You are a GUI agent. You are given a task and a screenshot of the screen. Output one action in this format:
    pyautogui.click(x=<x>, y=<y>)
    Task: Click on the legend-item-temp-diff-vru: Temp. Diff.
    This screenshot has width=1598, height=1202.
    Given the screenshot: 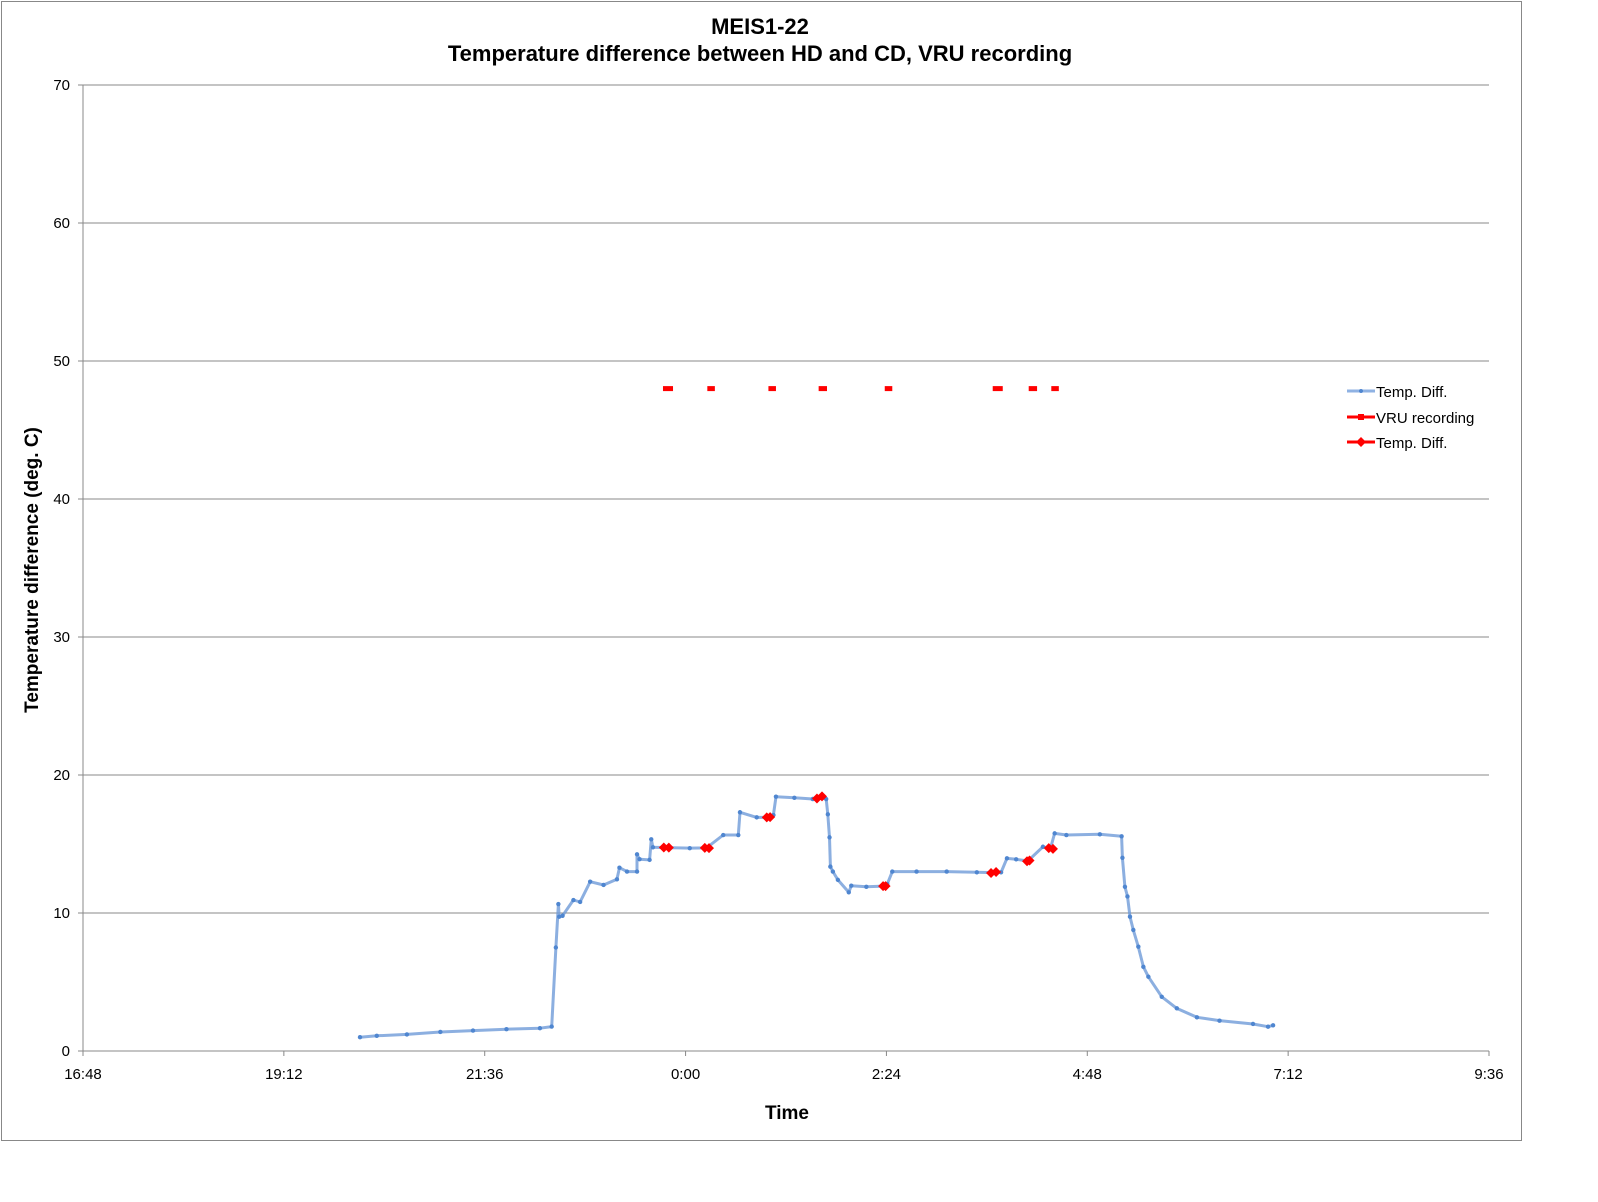 What is the action you would take?
    pyautogui.click(x=1397, y=443)
    